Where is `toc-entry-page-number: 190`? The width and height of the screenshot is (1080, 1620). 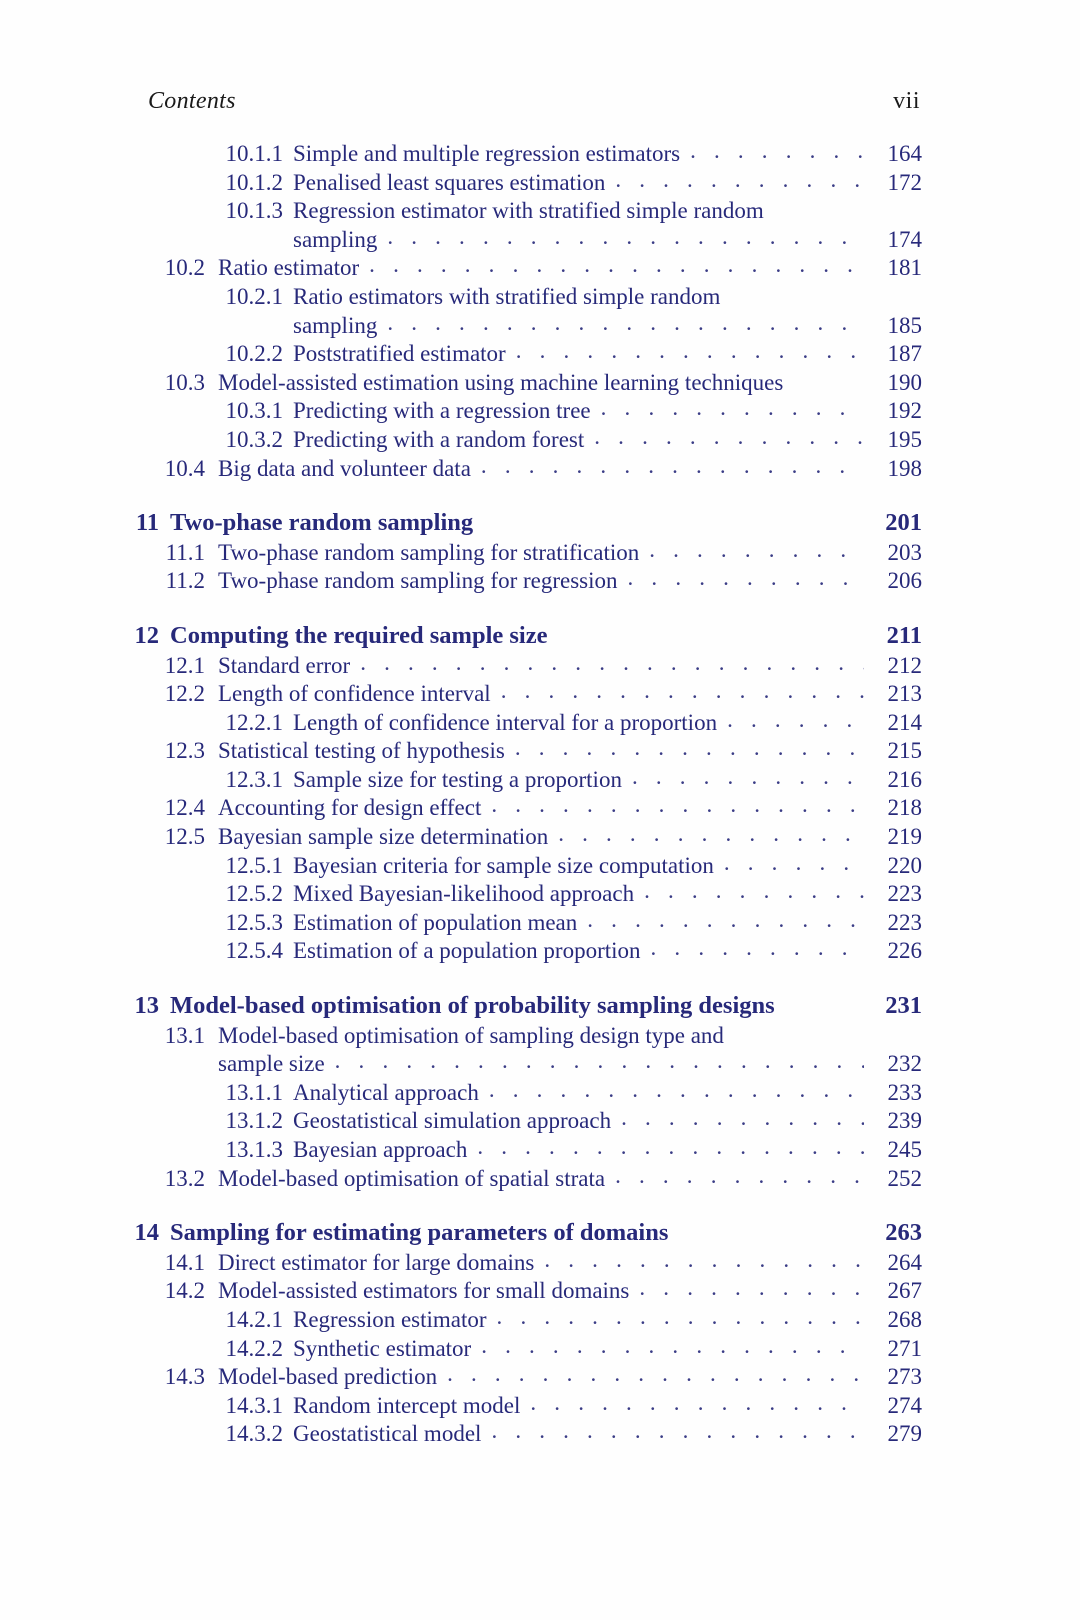 toc-entry-page-number: 190 is located at coordinates (905, 382).